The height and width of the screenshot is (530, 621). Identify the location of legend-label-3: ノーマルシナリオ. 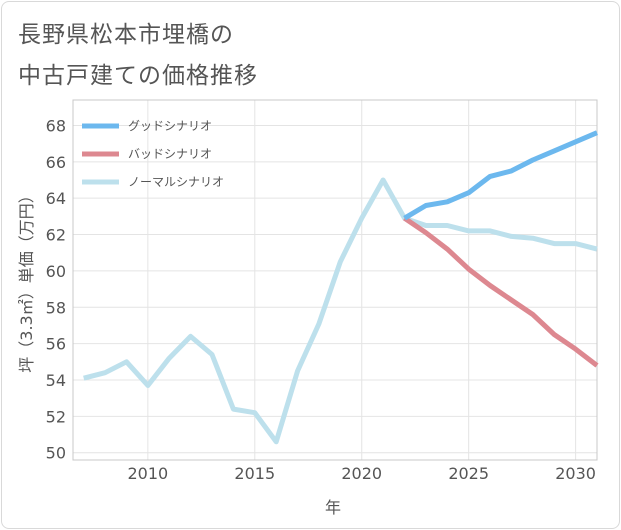
(176, 182).